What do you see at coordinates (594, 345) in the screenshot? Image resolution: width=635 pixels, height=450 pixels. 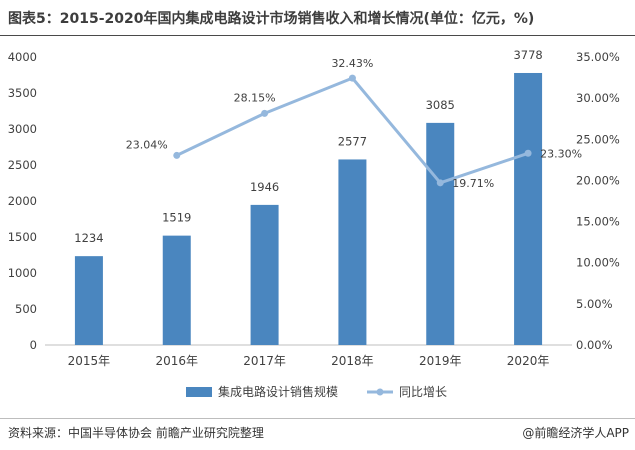 I see `y-right-tick-label: 0.00%` at bounding box center [594, 345].